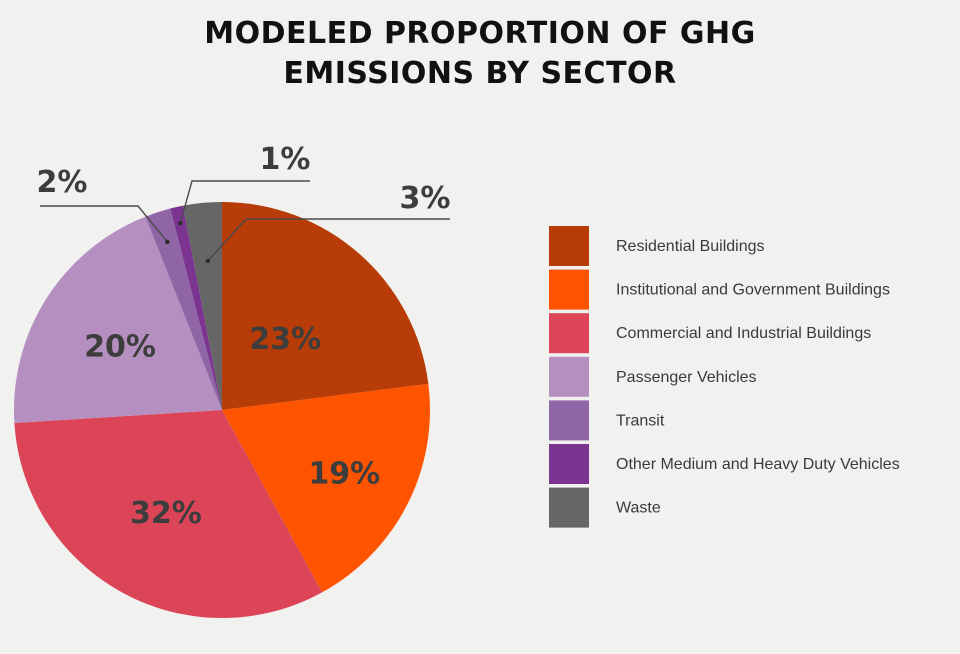 The image size is (960, 654). Describe the element at coordinates (480, 33) in the screenshot. I see `chart-title-line-1: MODELED PROPORTION OF GHG` at that location.